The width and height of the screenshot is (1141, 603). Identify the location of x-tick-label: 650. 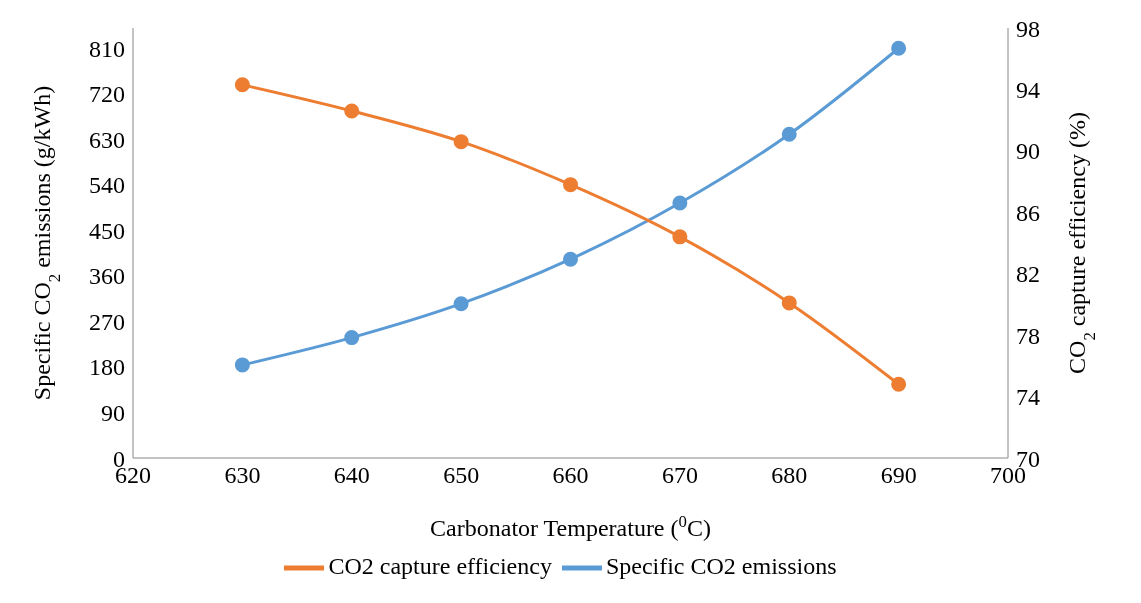
(461, 475).